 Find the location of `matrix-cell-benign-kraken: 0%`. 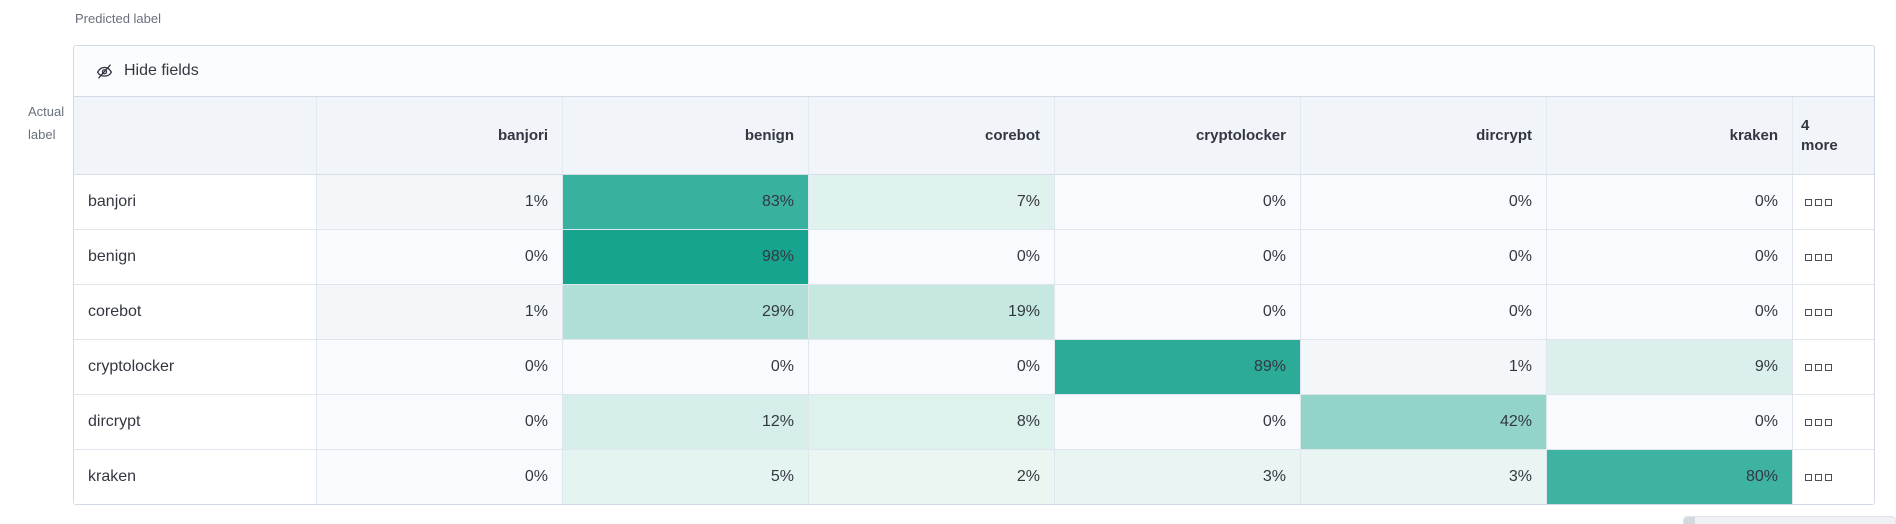

matrix-cell-benign-kraken: 0% is located at coordinates (1670, 257).